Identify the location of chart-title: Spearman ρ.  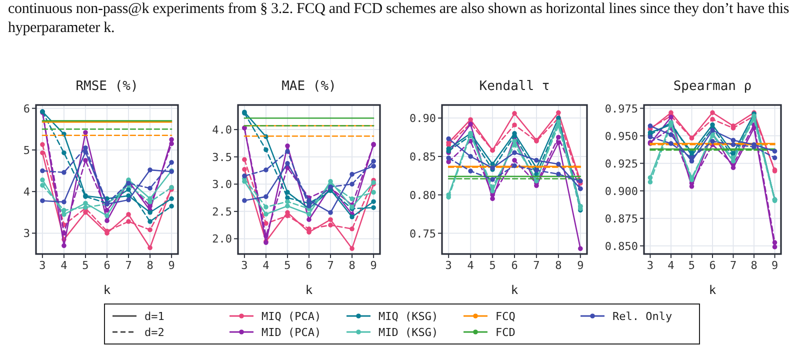
(712, 86).